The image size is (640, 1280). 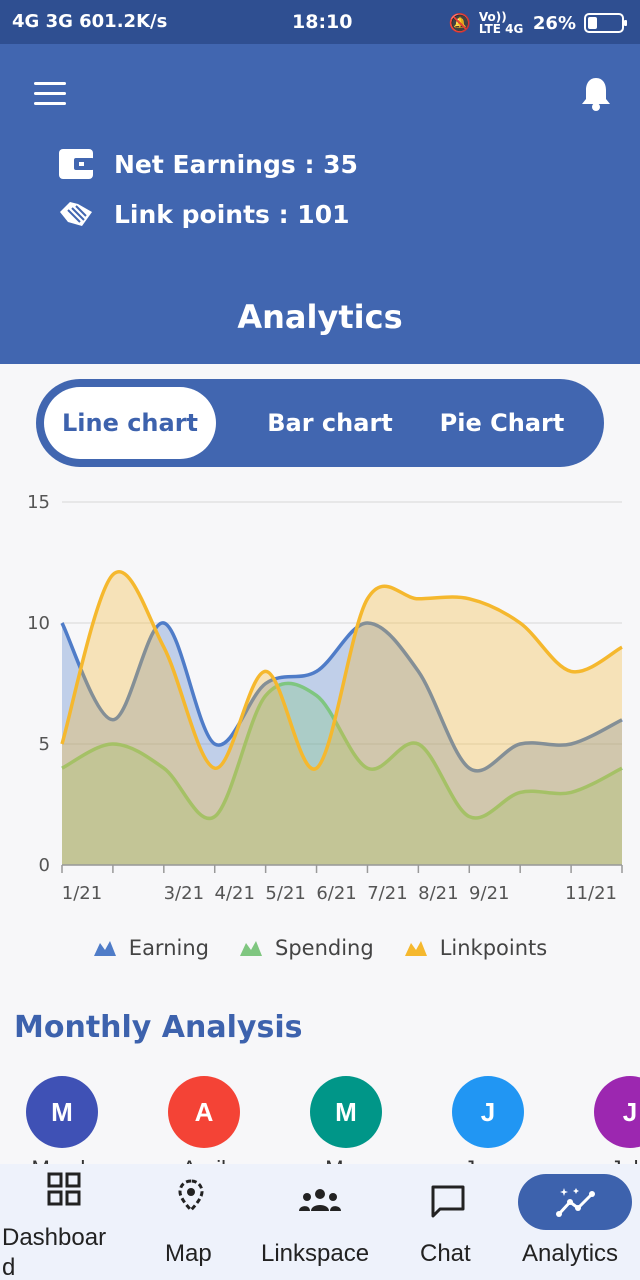 What do you see at coordinates (610, 1161) in the screenshot?
I see `month-label: July` at bounding box center [610, 1161].